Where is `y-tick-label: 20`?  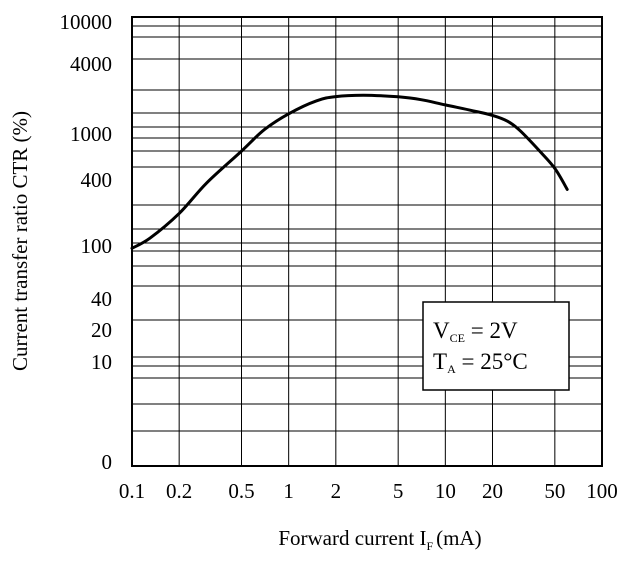 y-tick-label: 20 is located at coordinates (101, 330).